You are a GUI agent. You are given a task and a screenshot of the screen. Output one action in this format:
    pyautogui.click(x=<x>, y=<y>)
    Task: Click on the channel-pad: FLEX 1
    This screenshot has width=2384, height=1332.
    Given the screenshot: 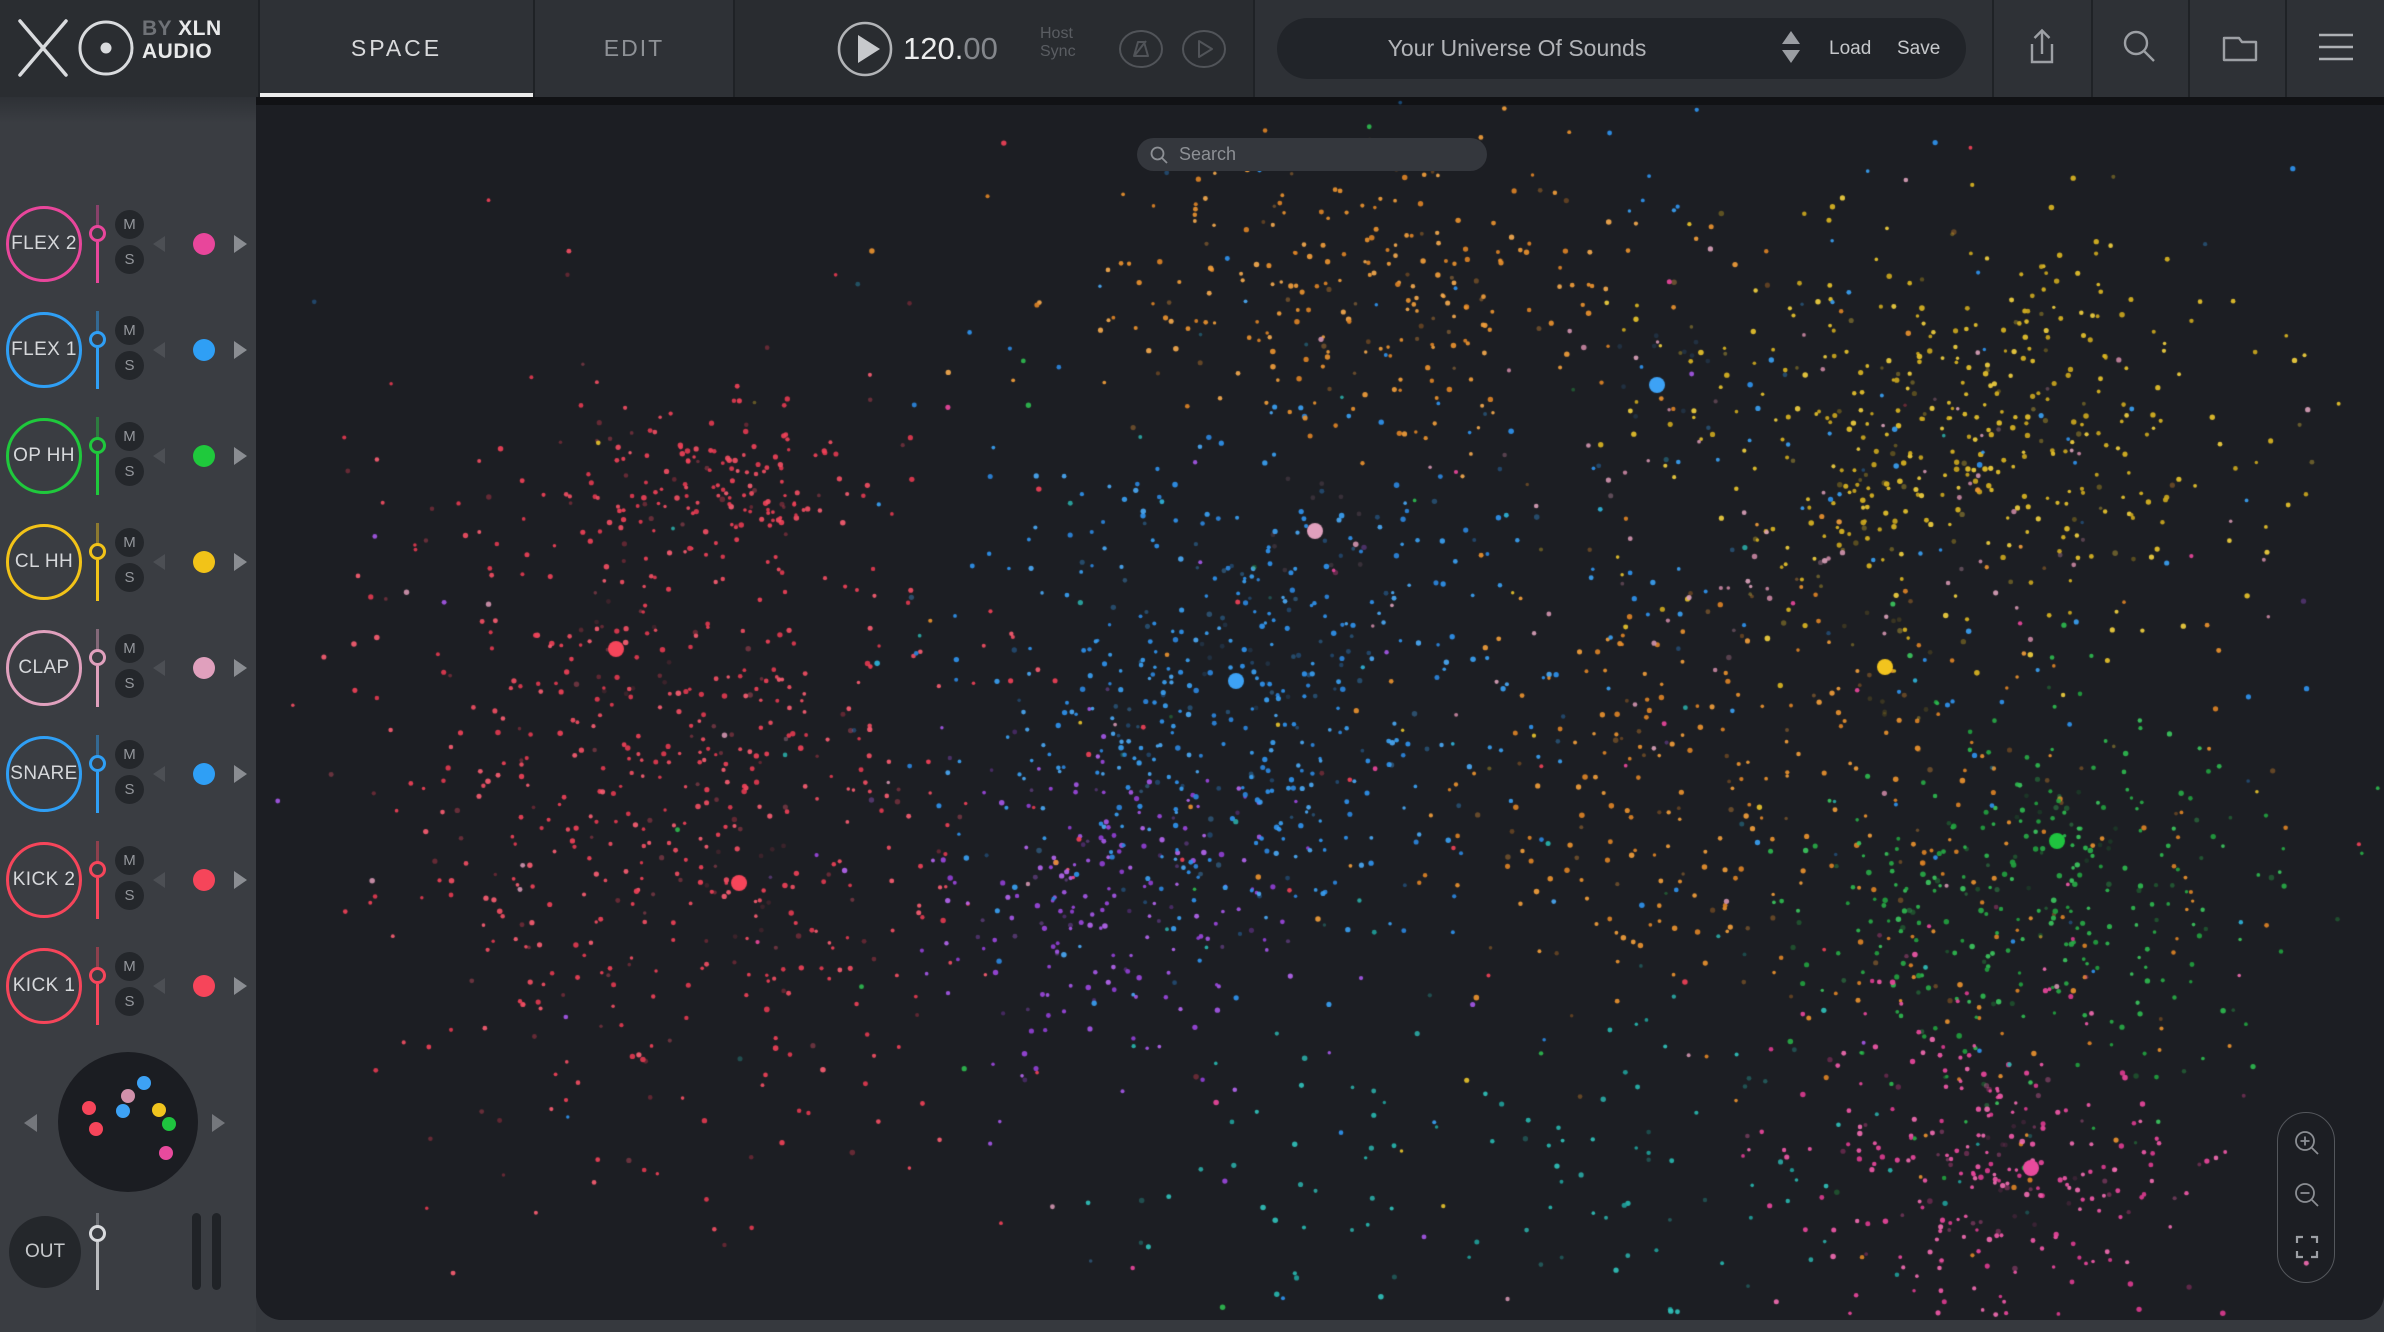 What is the action you would take?
    pyautogui.click(x=44, y=350)
    